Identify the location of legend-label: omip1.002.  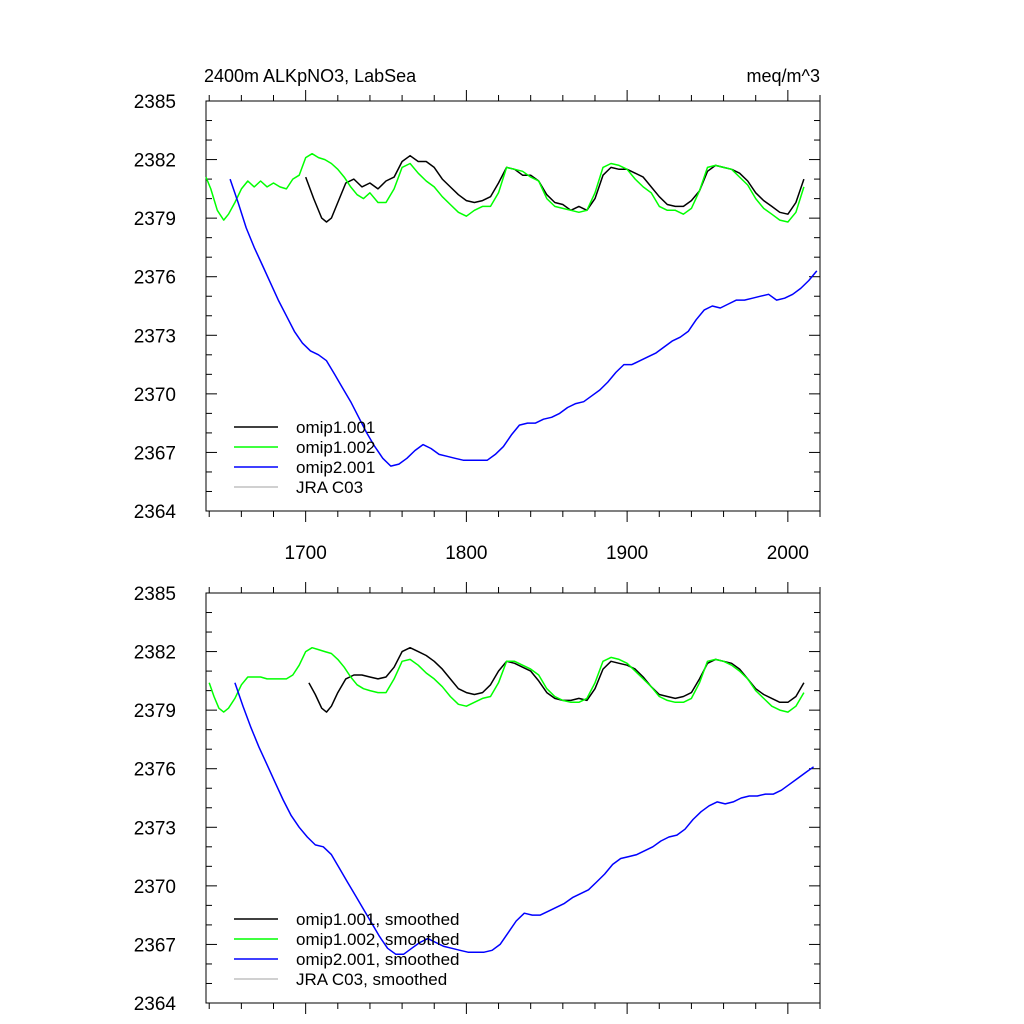
(335, 447).